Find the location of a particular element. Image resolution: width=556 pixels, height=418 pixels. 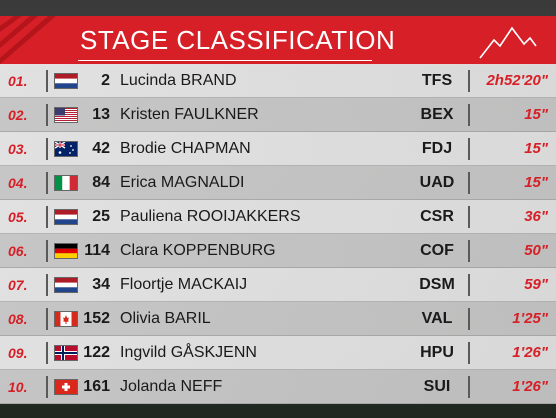

table-row: 10. 161 Jolanda NEFF SUI 1'26" is located at coordinates (278, 387).